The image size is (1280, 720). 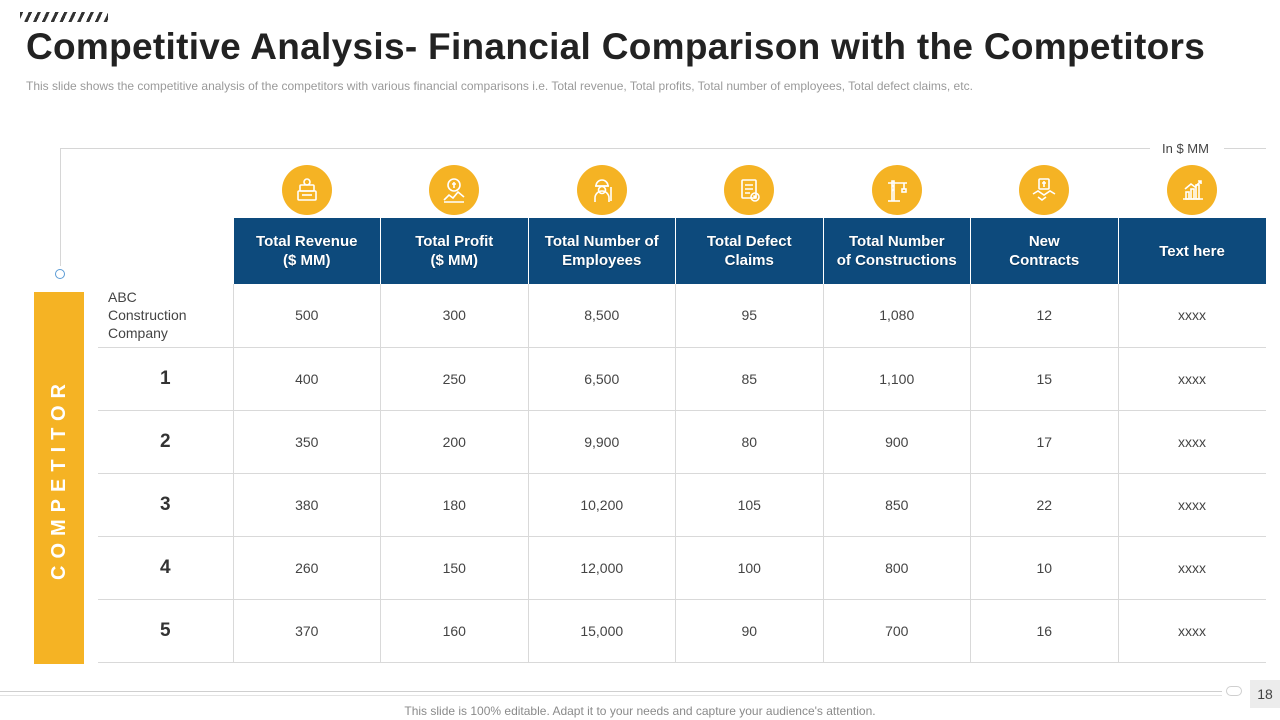 I want to click on frame-connector-circle, so click(x=60, y=274).